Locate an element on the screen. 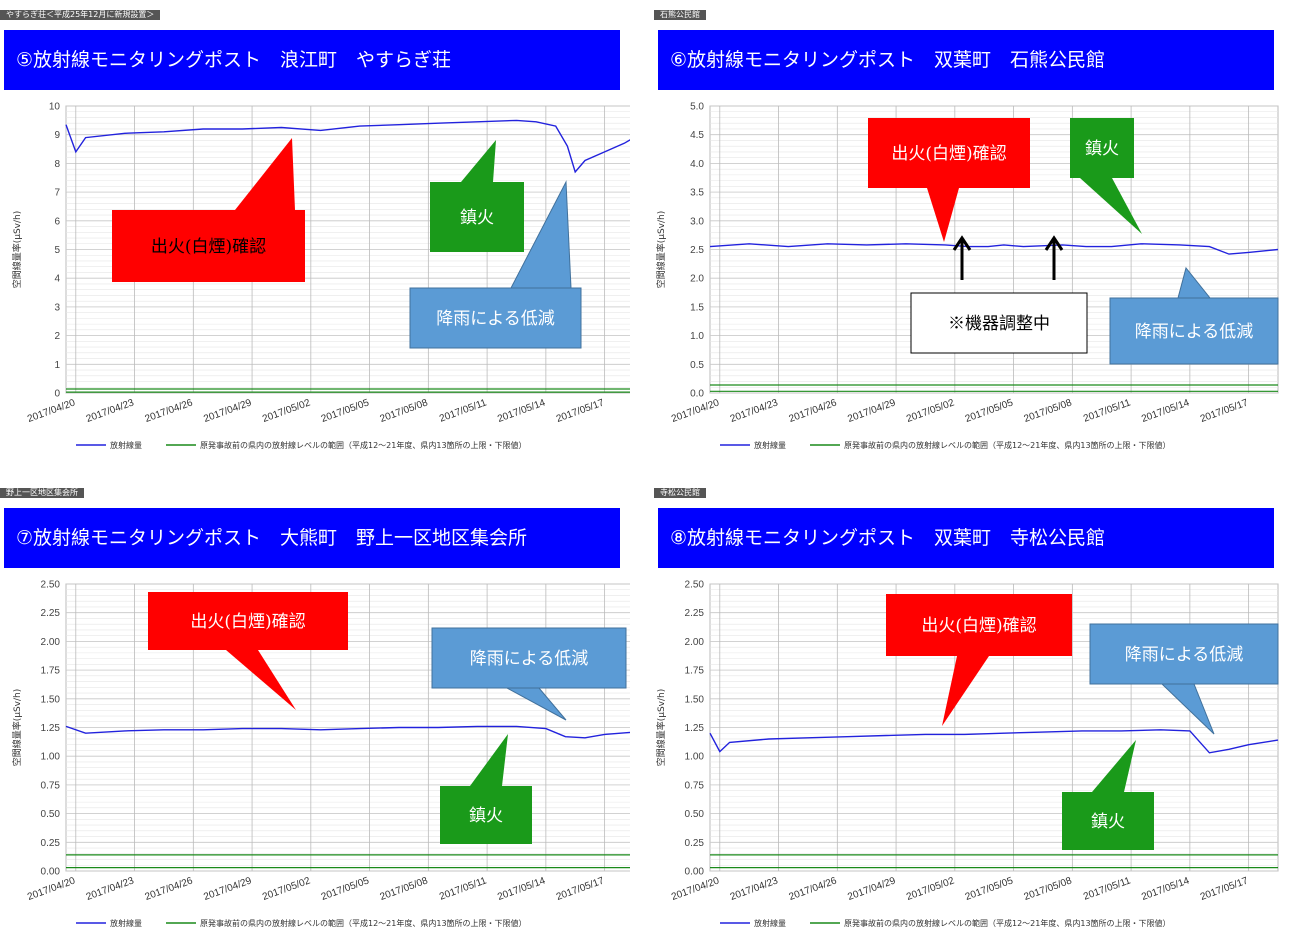 The width and height of the screenshot is (1307, 938). y-tick-label: 1.75 is located at coordinates (51, 671).